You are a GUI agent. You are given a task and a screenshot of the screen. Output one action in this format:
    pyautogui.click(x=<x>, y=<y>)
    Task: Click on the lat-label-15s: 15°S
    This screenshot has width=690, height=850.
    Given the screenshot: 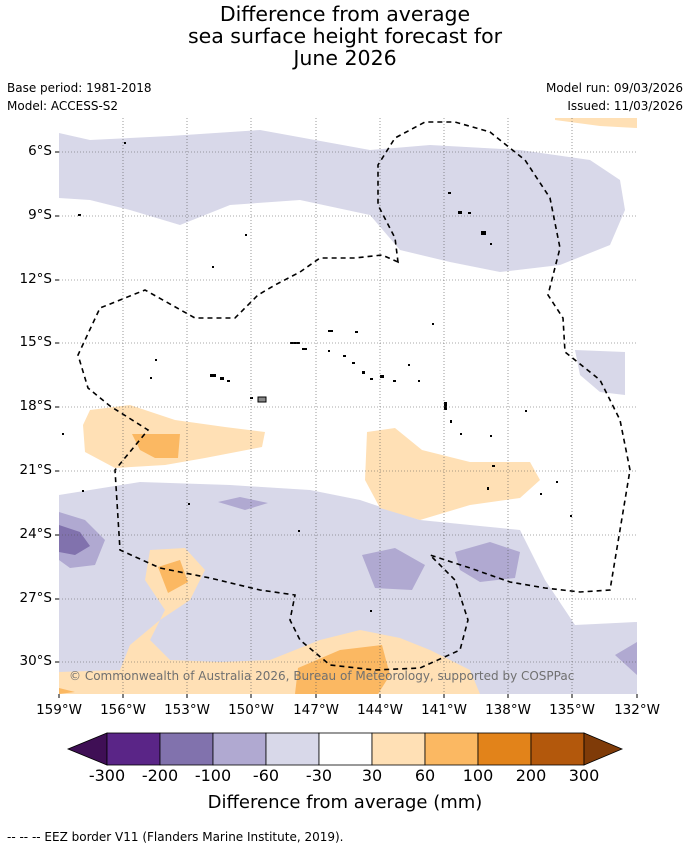 What is the action you would take?
    pyautogui.click(x=36, y=342)
    